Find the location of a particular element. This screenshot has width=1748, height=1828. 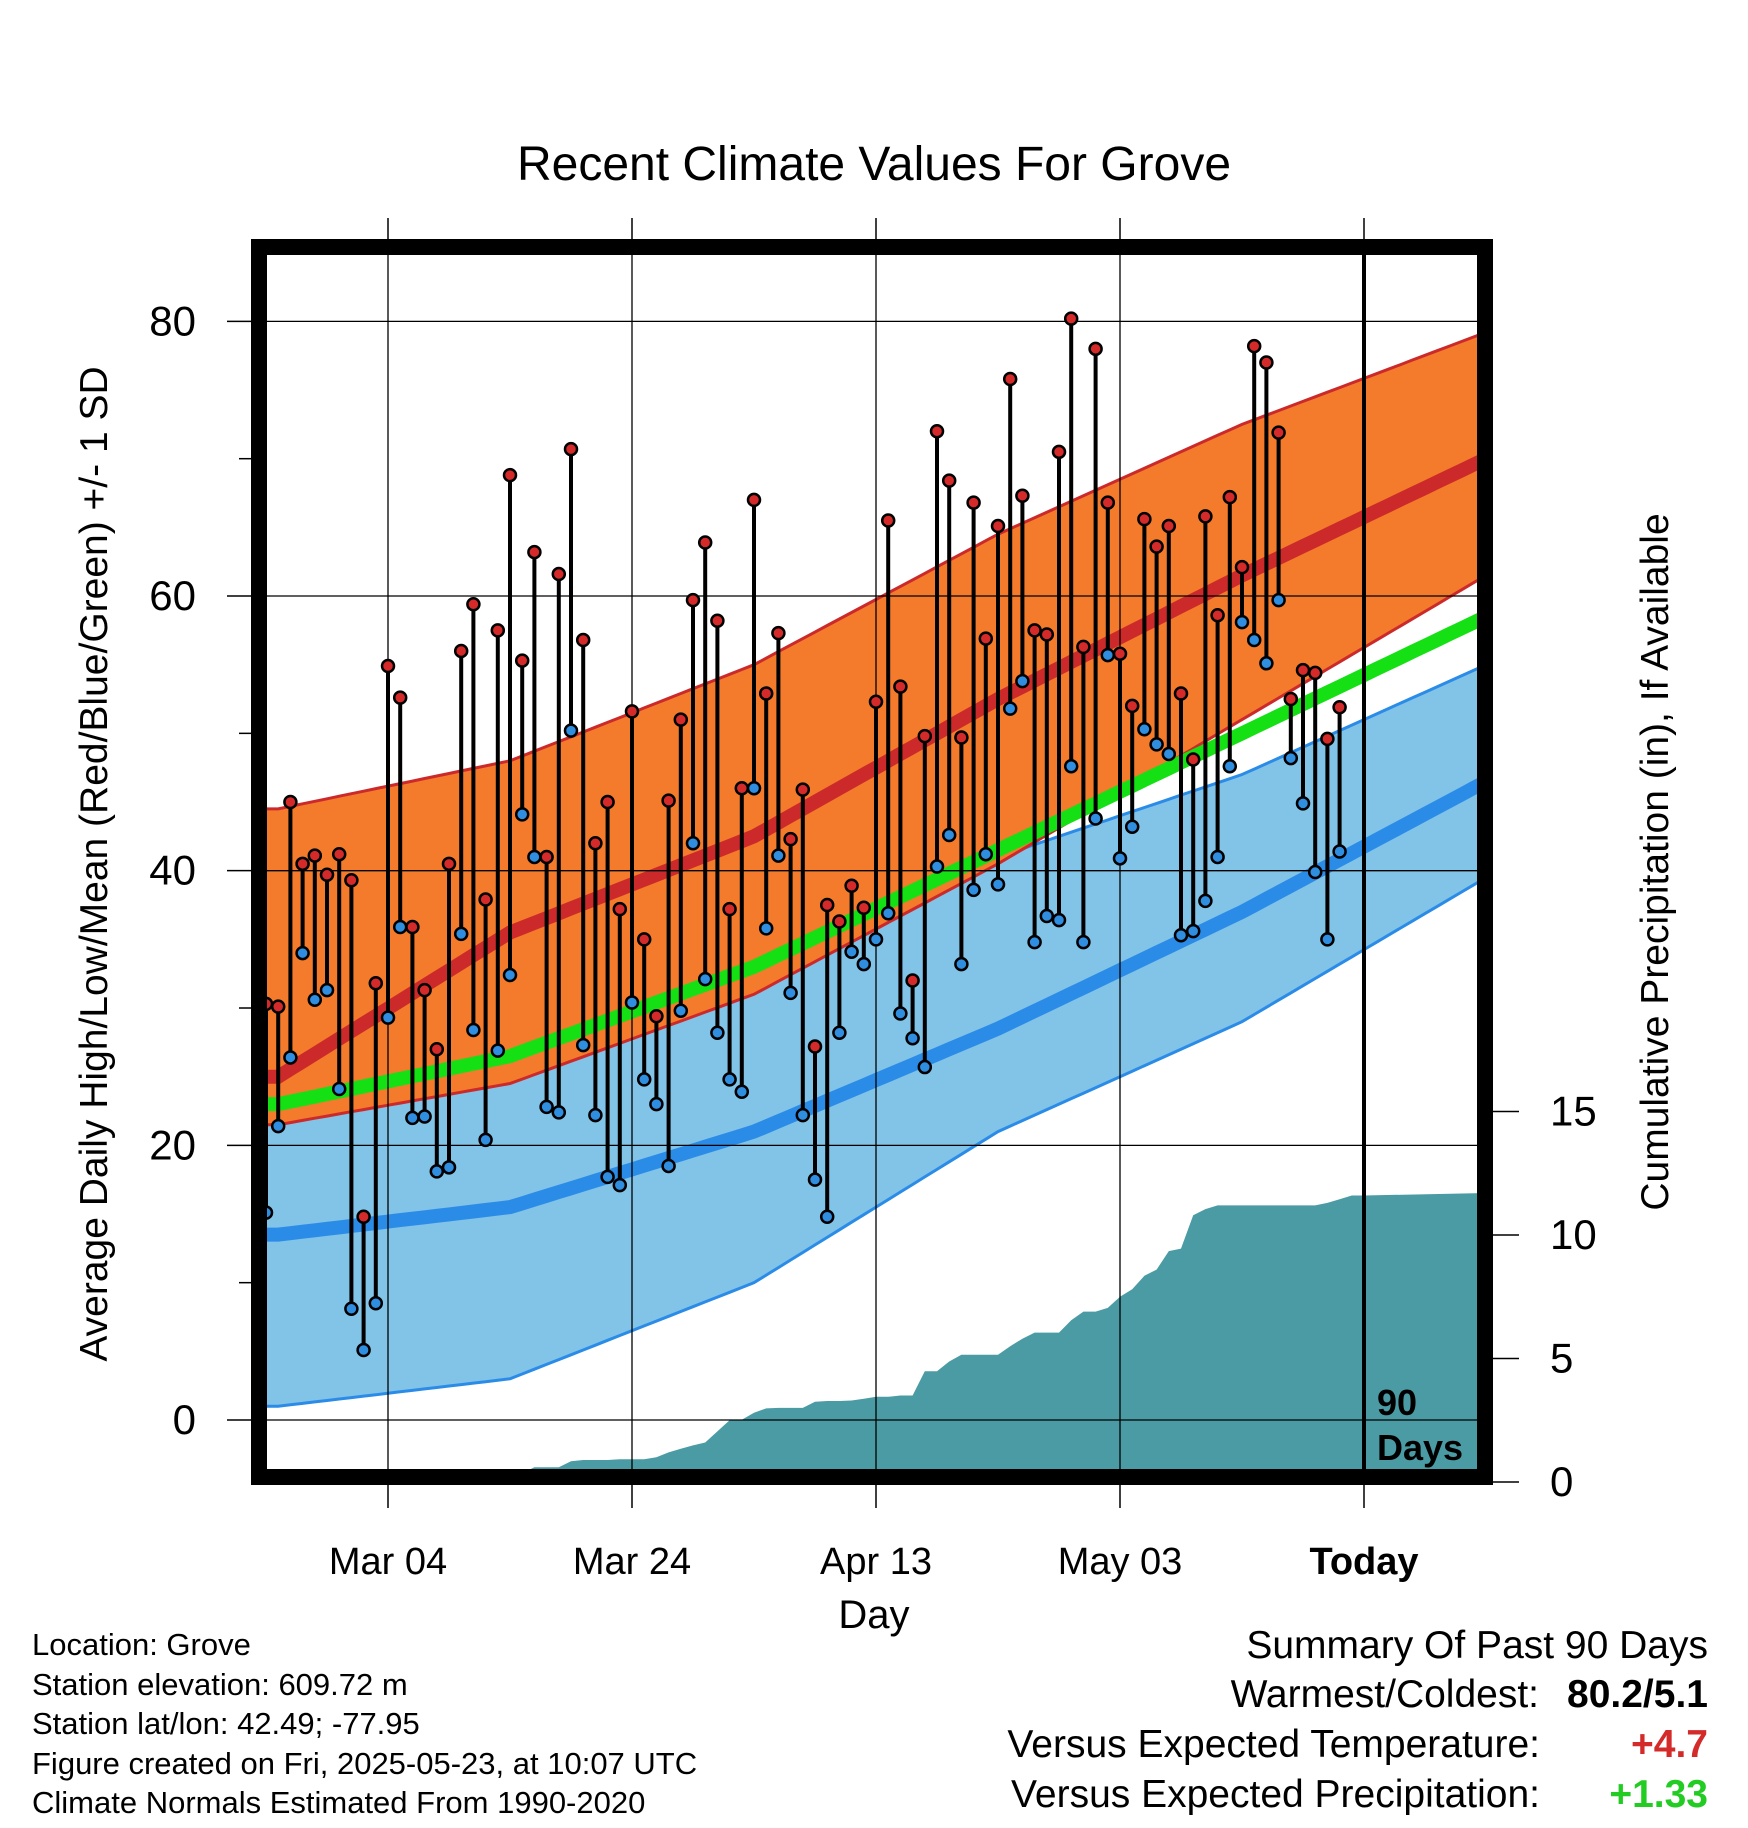

warmest-coldest-label: Warmest/Coldest: is located at coordinates (1385, 1694).